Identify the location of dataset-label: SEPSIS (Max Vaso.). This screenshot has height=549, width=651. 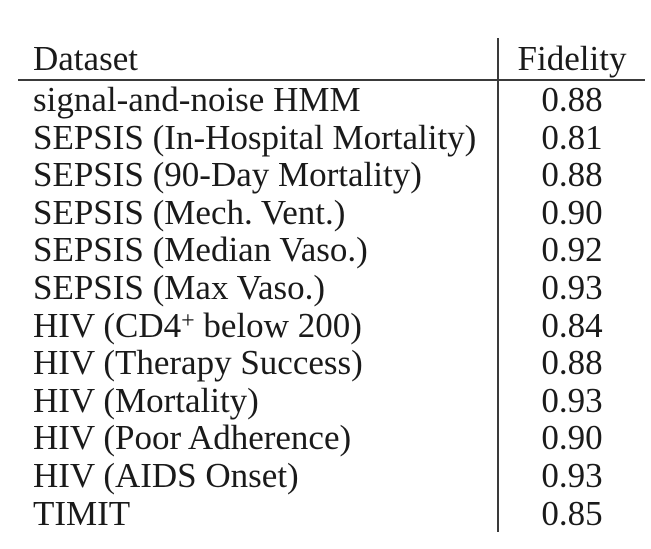
(179, 287).